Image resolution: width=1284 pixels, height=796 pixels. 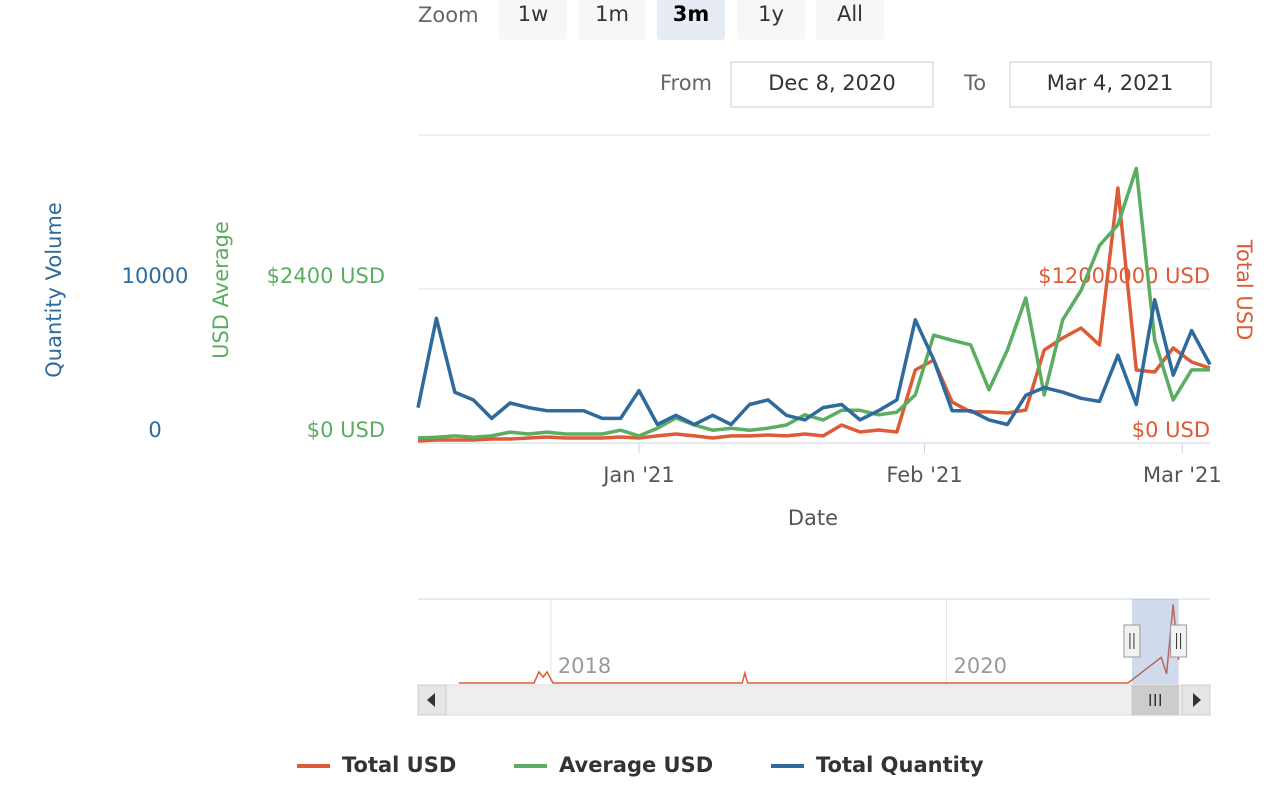 What do you see at coordinates (638, 475) in the screenshot?
I see `x-tick-label: Jan '21` at bounding box center [638, 475].